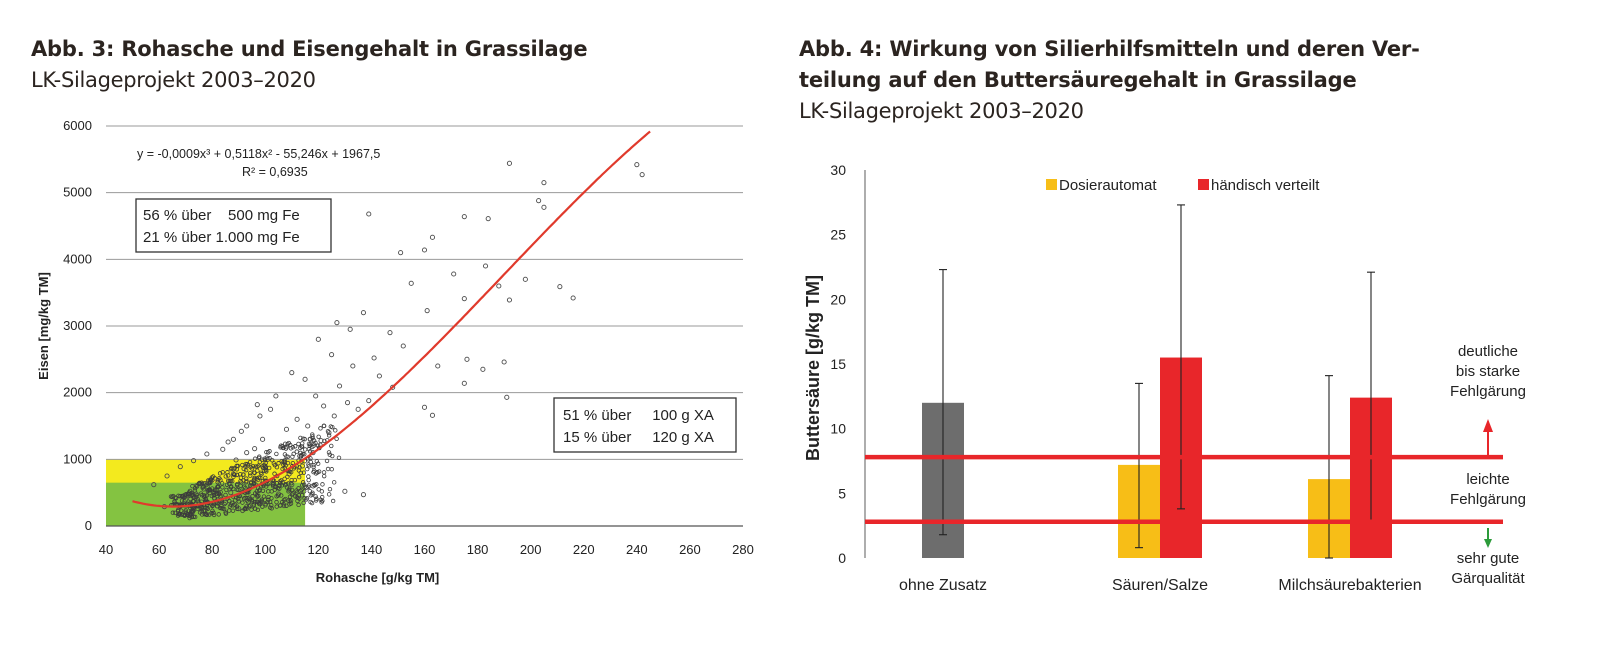  I want to click on x-tick-label: 280, so click(743, 549).